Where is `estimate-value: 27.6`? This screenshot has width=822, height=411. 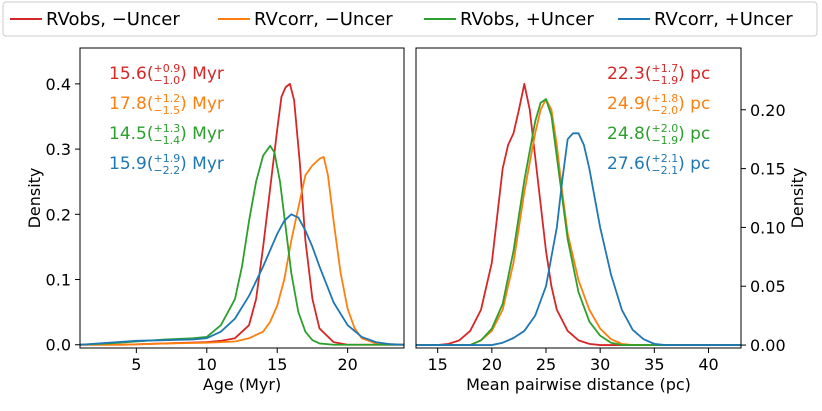
estimate-value: 27.6 is located at coordinates (626, 164).